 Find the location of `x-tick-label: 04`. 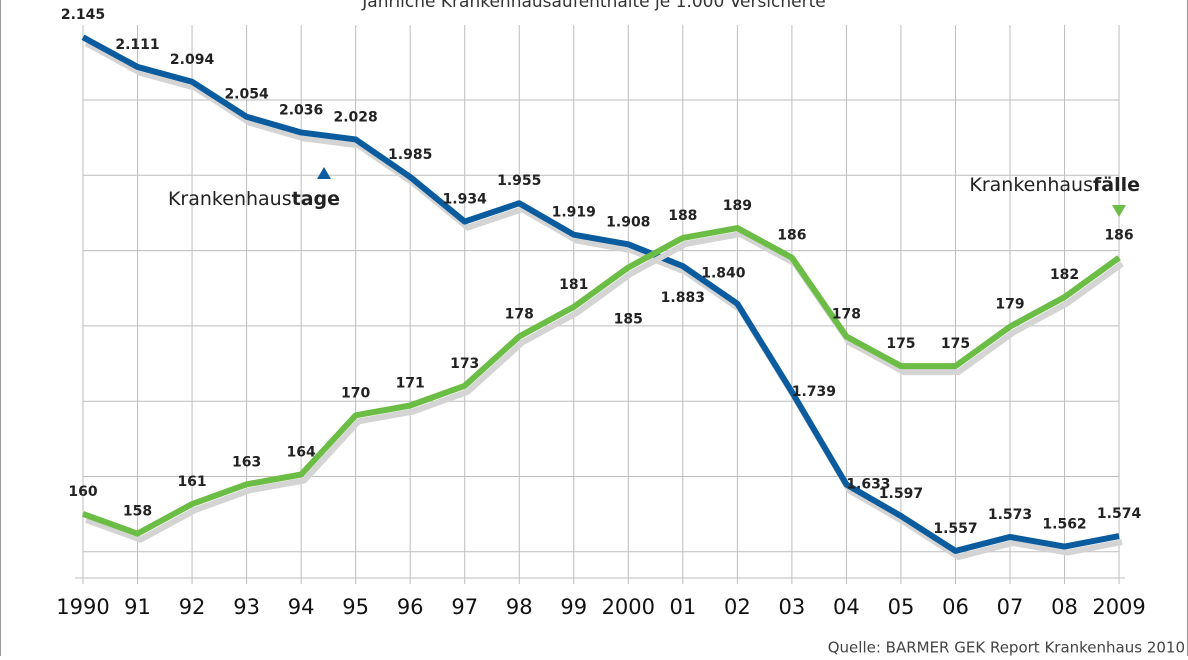

x-tick-label: 04 is located at coordinates (846, 607).